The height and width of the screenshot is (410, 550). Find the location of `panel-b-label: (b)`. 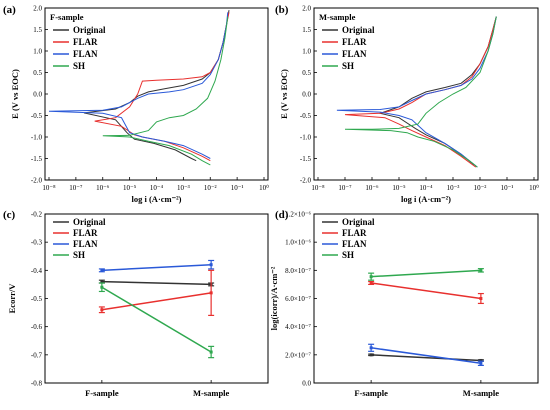

panel-b-label: (b) is located at coordinates (282, 10).